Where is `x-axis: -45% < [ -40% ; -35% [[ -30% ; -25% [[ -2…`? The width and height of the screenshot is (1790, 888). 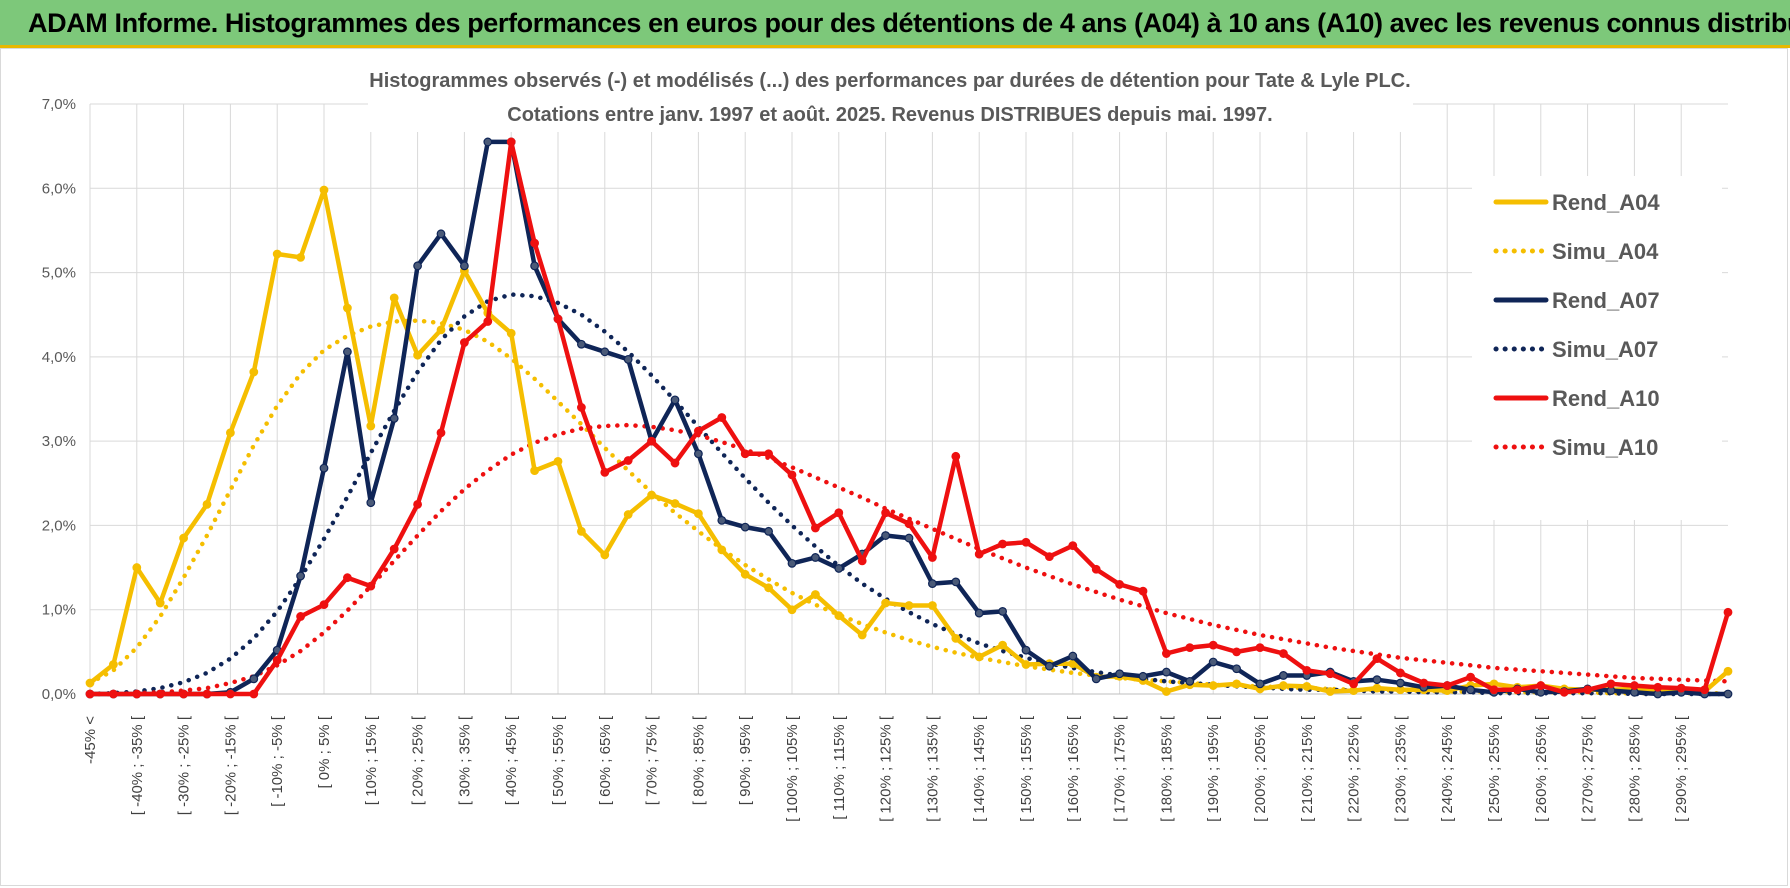 x-axis: -45% < [ -40% ; -35% [[ -30% ; -25% [[ -2… is located at coordinates (886, 768).